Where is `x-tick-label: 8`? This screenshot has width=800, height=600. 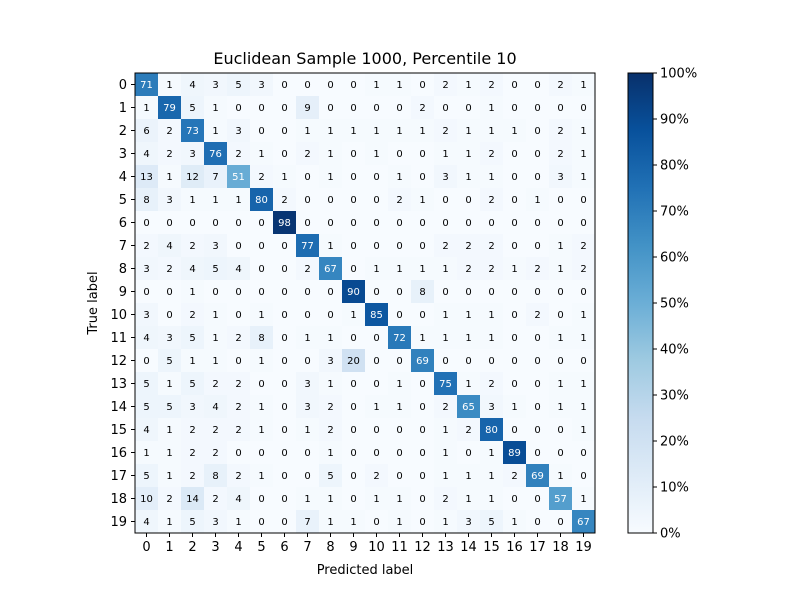 x-tick-label: 8 is located at coordinates (330, 547).